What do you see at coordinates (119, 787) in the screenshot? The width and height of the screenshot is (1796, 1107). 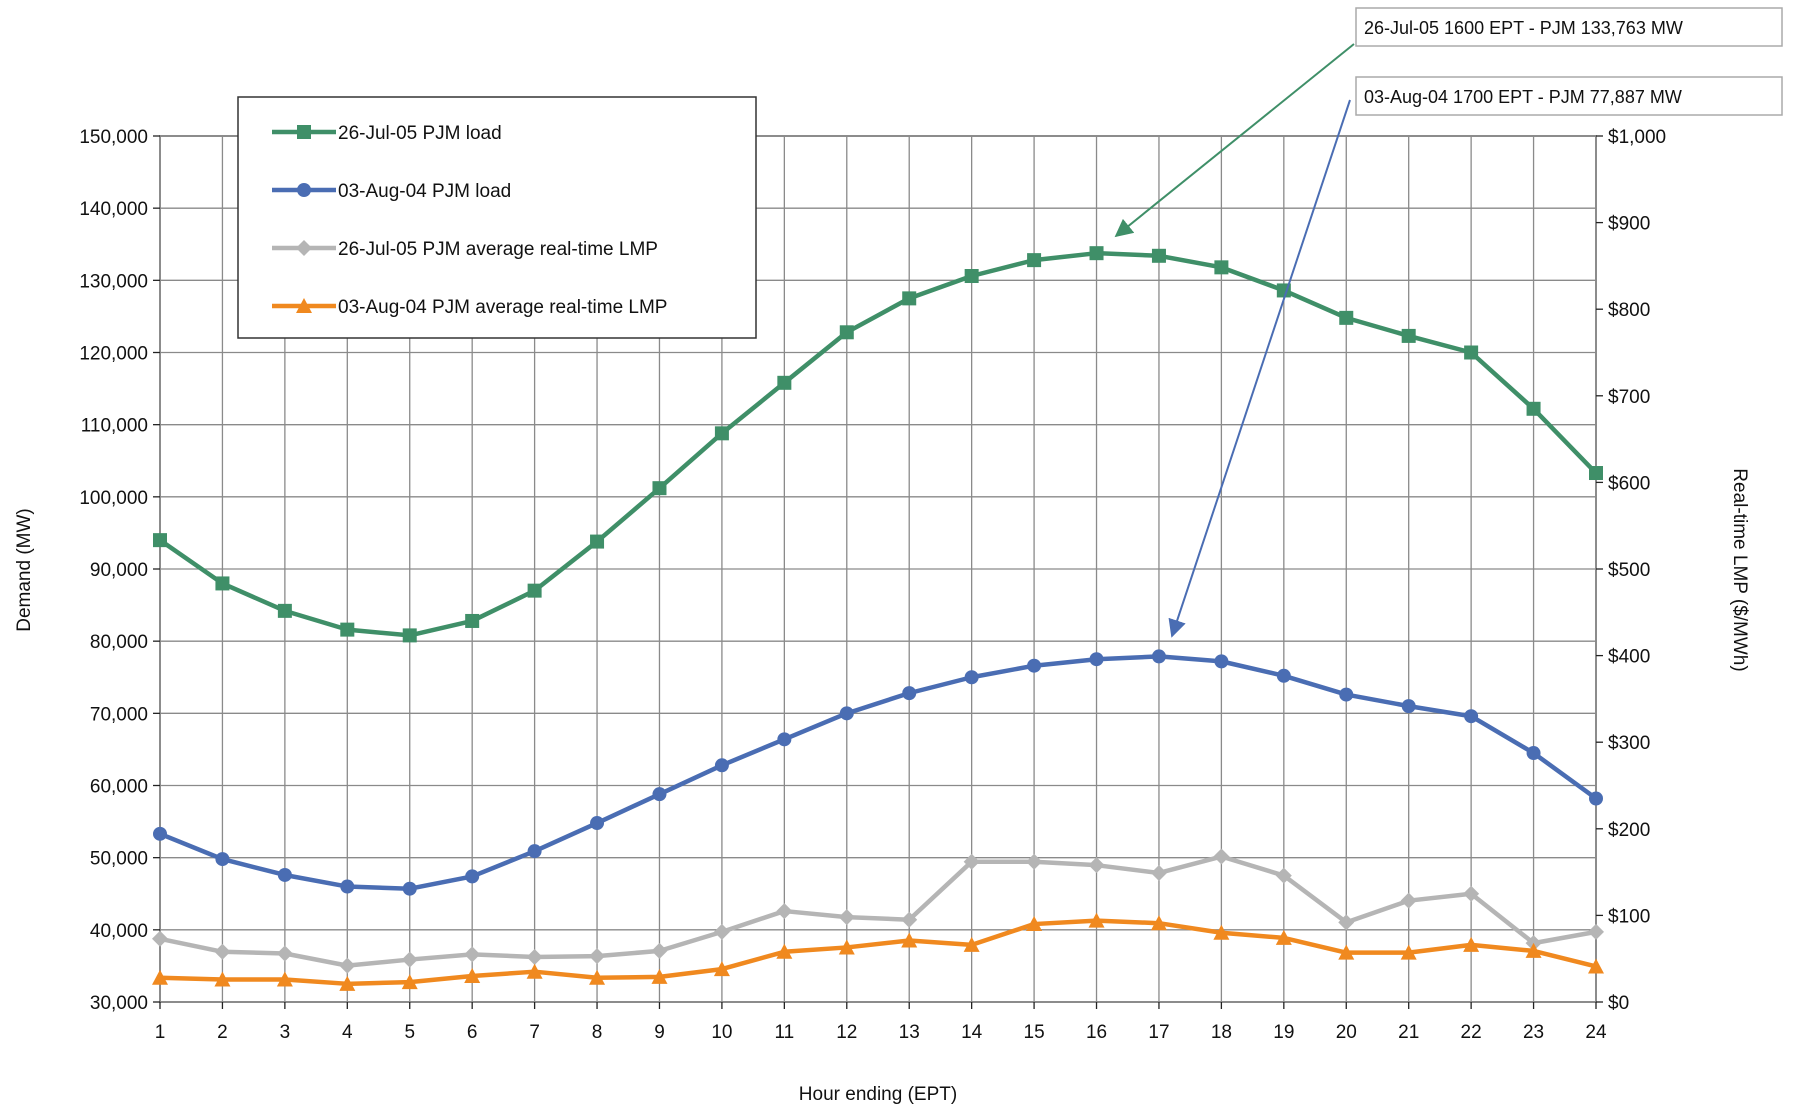 I see `y-left-tick-label: 60,000` at bounding box center [119, 787].